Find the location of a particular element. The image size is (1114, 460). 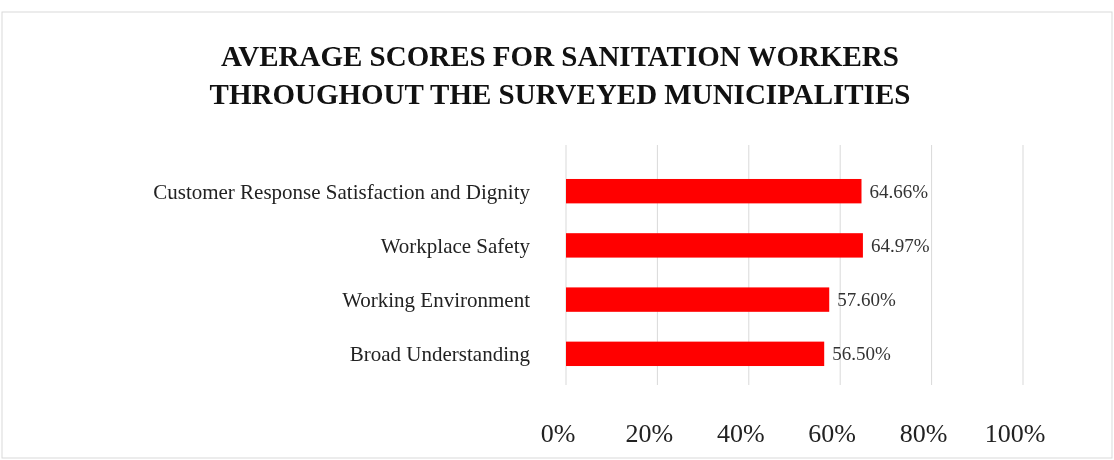

data-label: 64.97% is located at coordinates (900, 246).